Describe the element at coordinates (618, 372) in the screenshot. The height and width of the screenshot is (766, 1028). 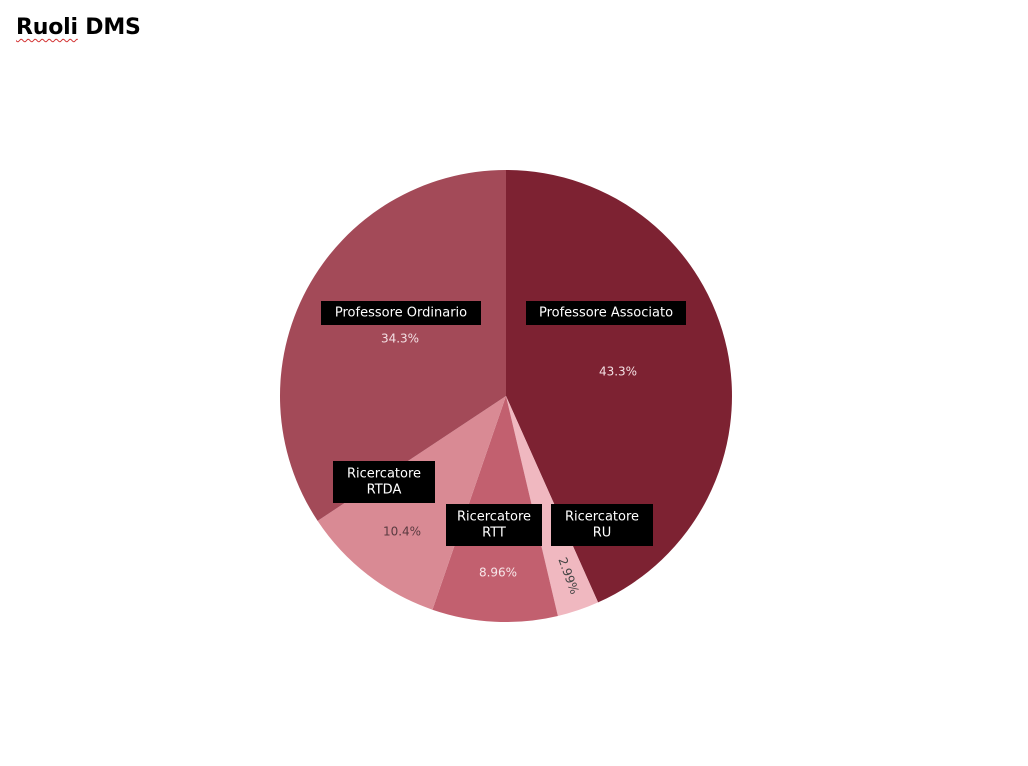
I see `slice-percent-label: 43.3%` at that location.